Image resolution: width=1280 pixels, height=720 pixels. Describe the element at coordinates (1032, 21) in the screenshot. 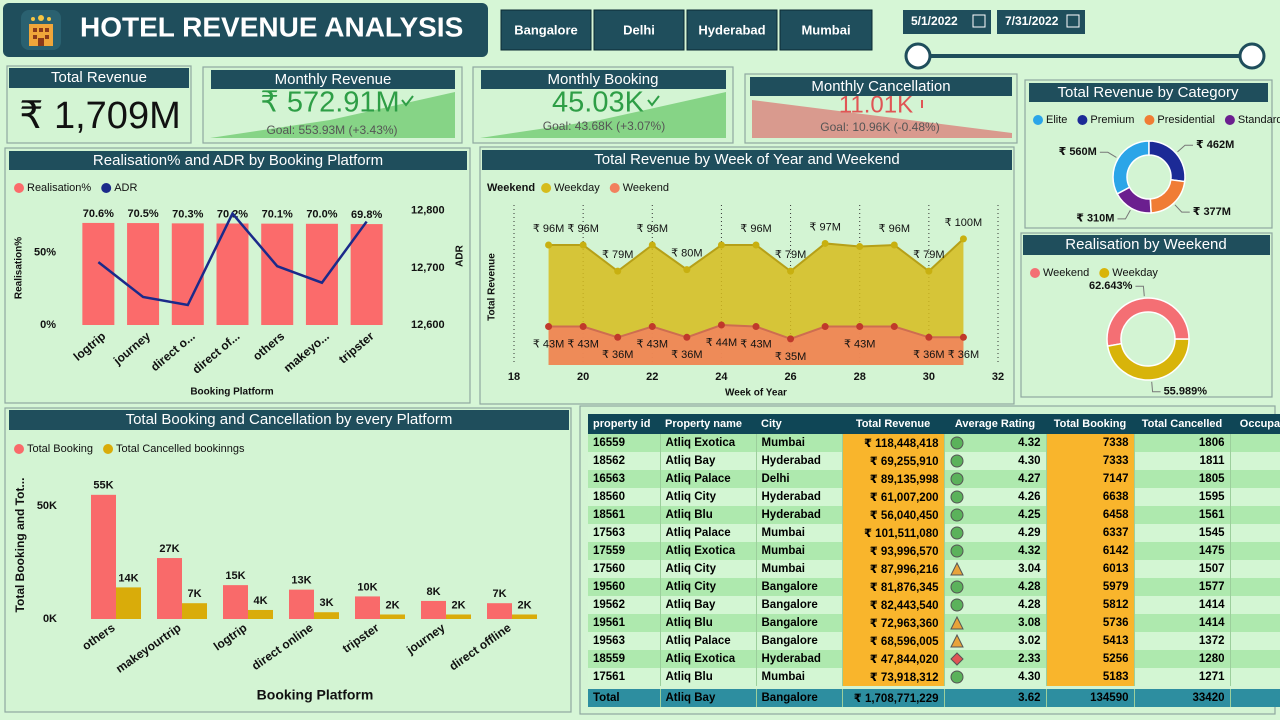

I see `end-date: 7/31/2022` at that location.